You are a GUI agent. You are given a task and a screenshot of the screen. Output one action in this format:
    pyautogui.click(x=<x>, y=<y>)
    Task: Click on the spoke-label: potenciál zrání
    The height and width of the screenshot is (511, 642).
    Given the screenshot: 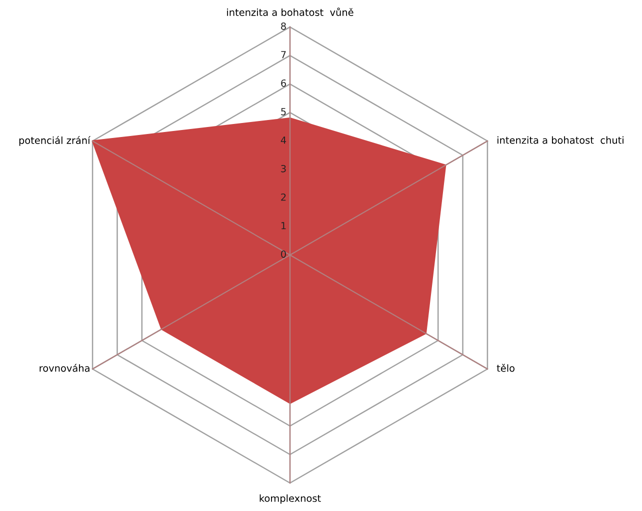 What is the action you would take?
    pyautogui.click(x=55, y=141)
    